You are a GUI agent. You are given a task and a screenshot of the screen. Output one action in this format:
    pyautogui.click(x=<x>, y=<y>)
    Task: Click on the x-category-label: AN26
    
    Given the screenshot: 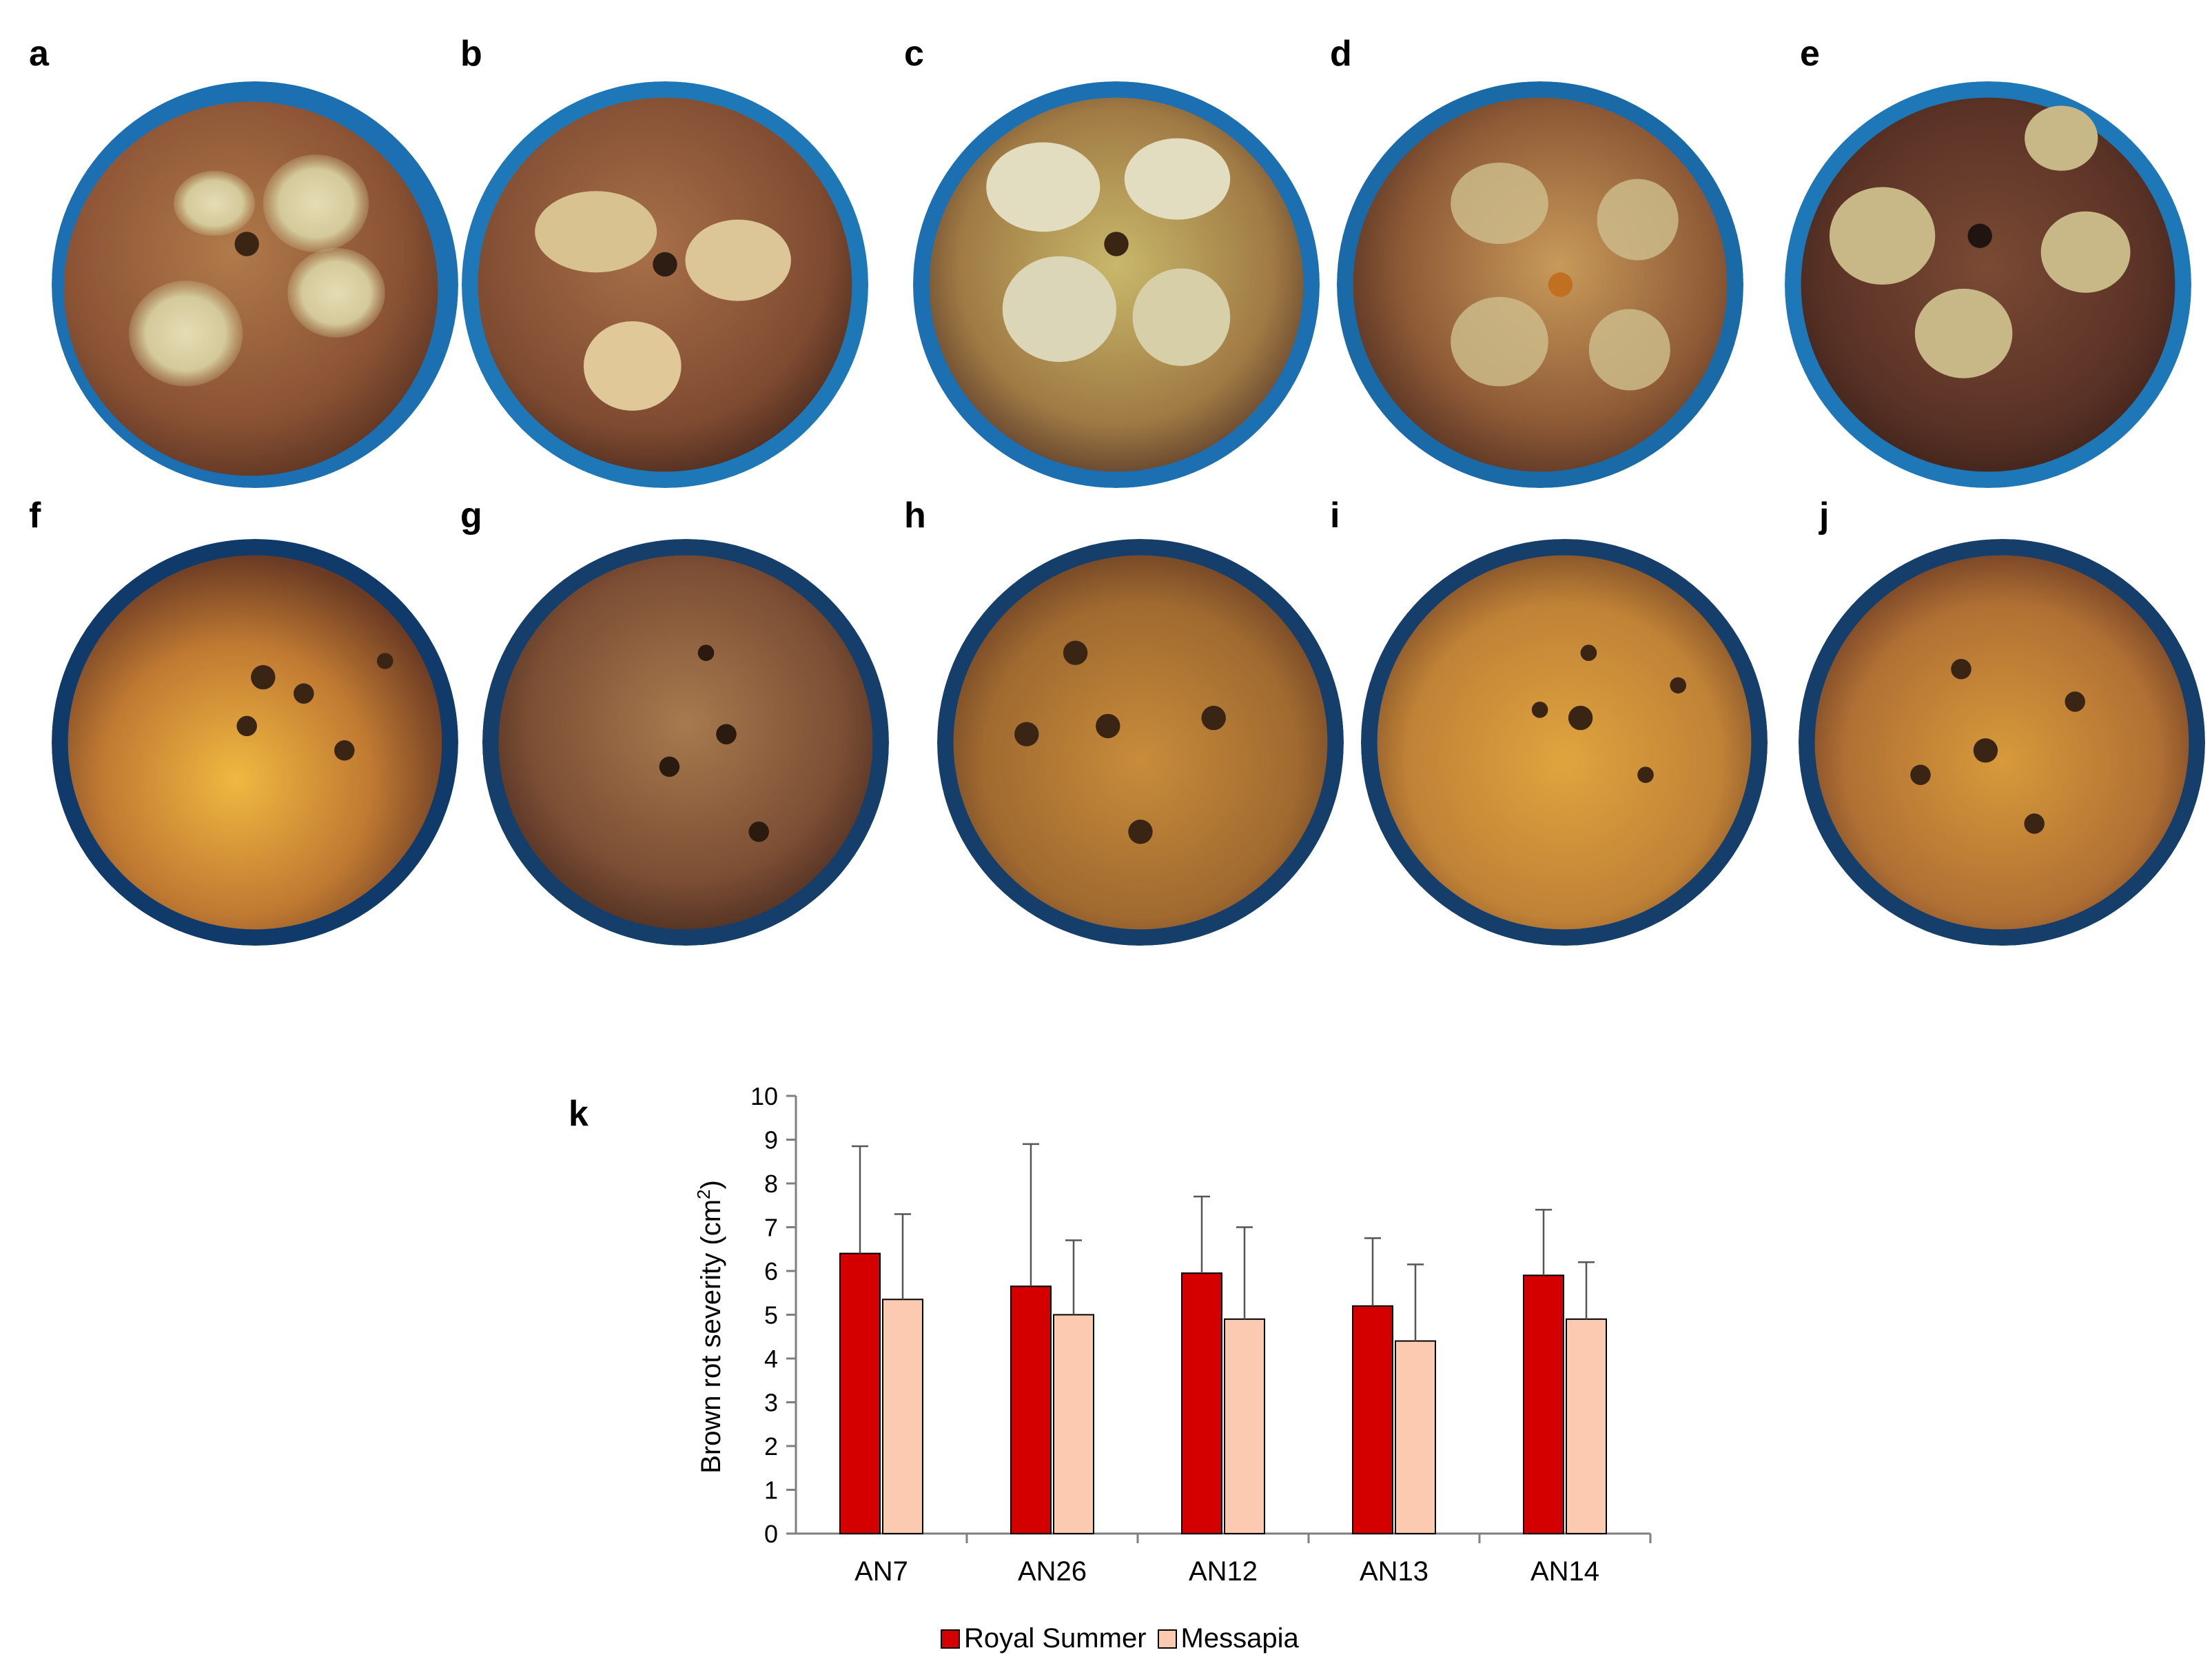 What is the action you would take?
    pyautogui.click(x=1052, y=1571)
    